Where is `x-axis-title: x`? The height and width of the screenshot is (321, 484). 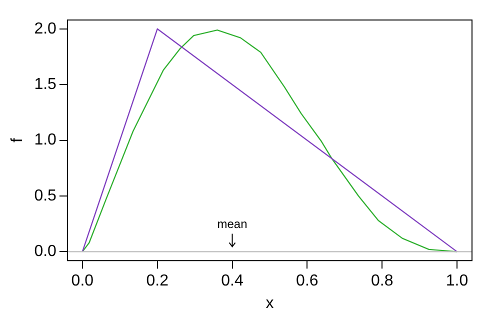
x-axis-title: x is located at coordinates (270, 303).